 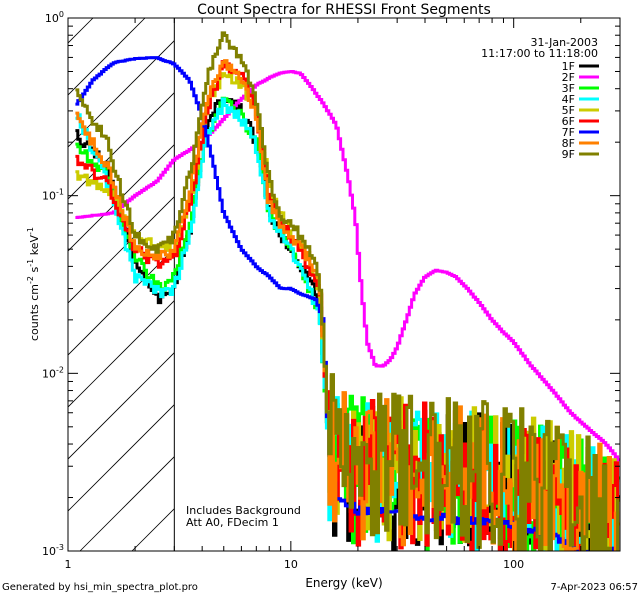 I want to click on chart-title: Count Spectra for RHESSI Front Segments, so click(x=344, y=10).